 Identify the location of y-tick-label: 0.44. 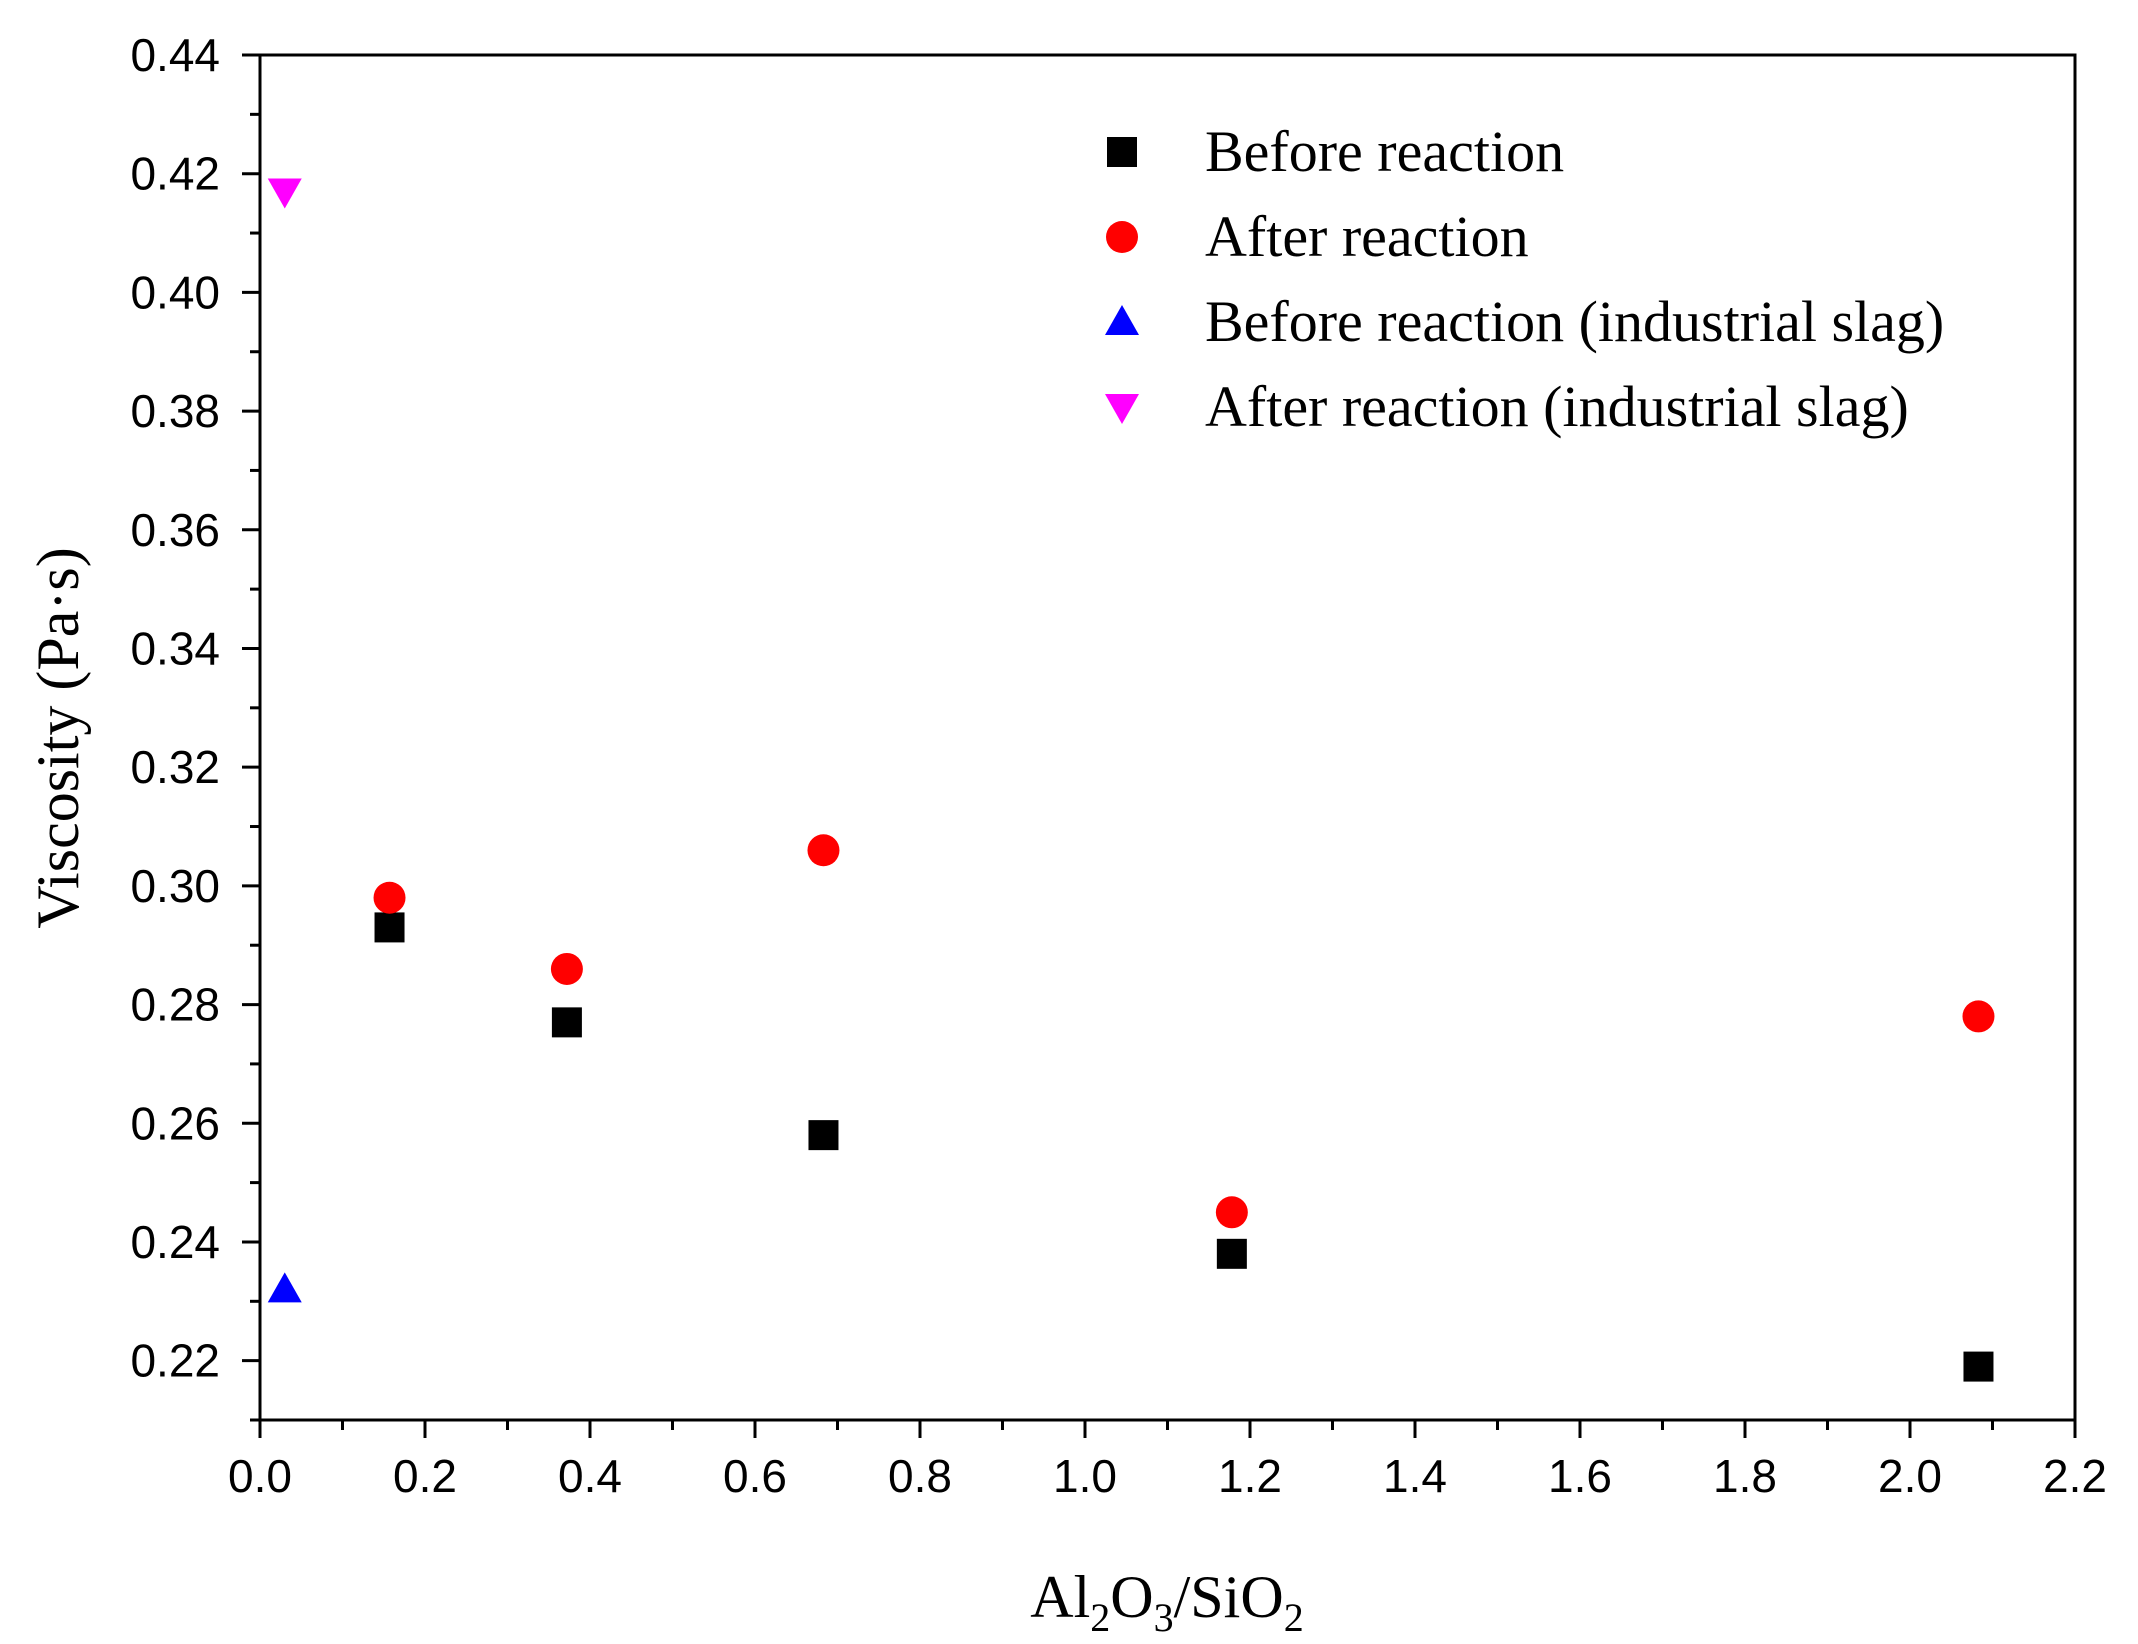
(175, 55).